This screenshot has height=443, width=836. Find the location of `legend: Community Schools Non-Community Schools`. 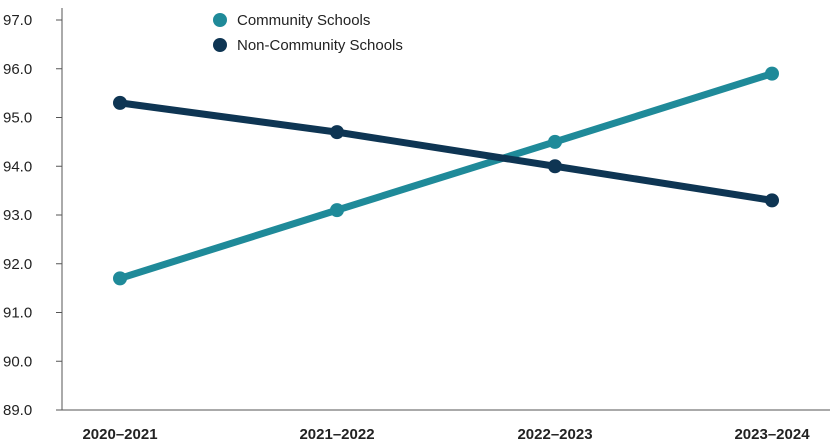

legend: Community Schools Non-Community Schools is located at coordinates (308, 33).